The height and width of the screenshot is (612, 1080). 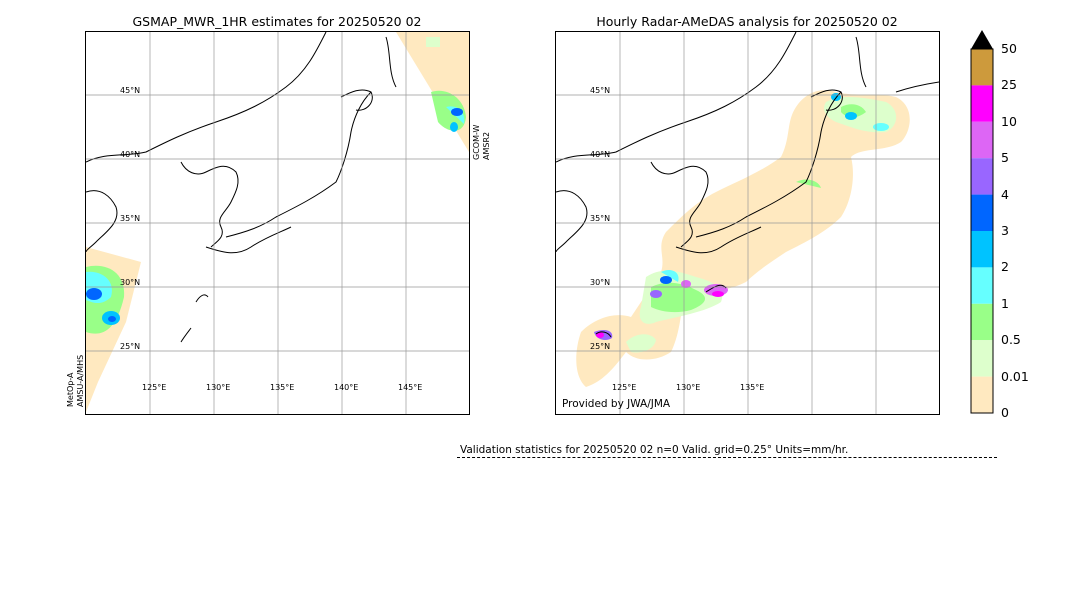 What do you see at coordinates (476, 142) in the screenshot?
I see `sat-label-gcom: GCOM-W` at bounding box center [476, 142].